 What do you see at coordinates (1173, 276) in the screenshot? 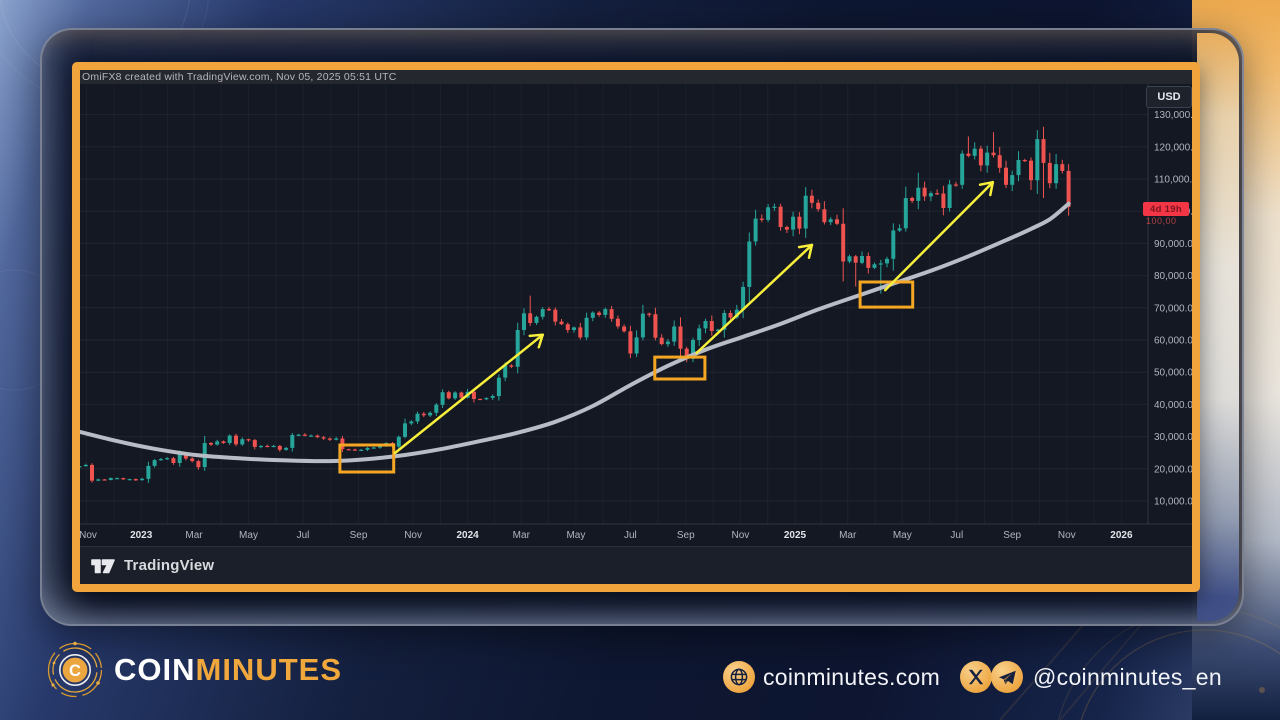
I see `svg-text: 80,000.00` at bounding box center [1173, 276].